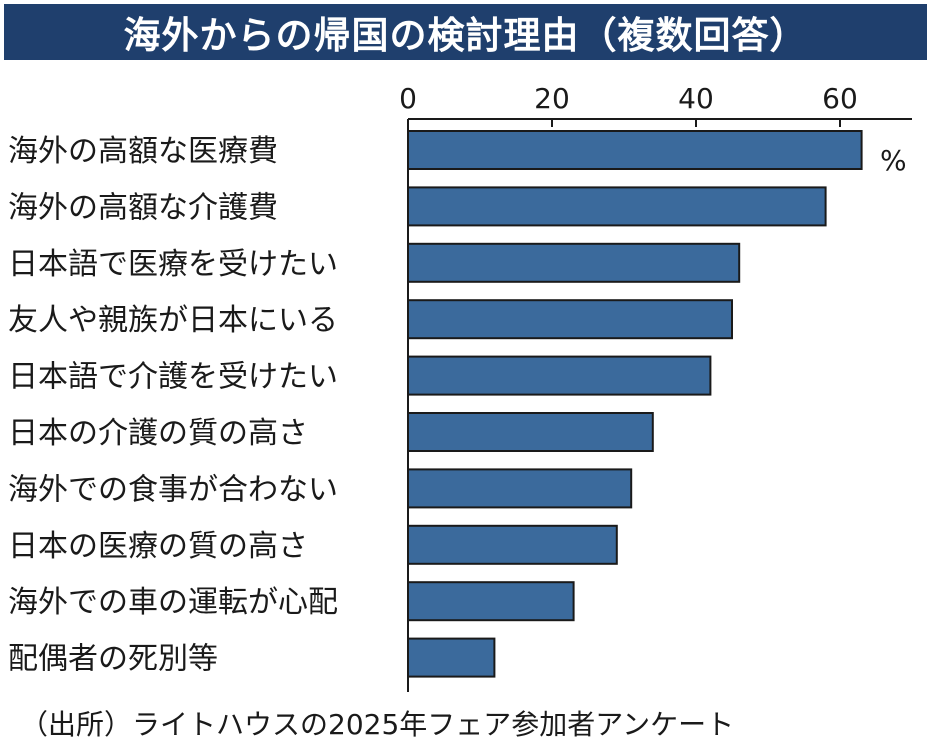 The height and width of the screenshot is (756, 932). I want to click on unit-label: %, so click(893, 160).